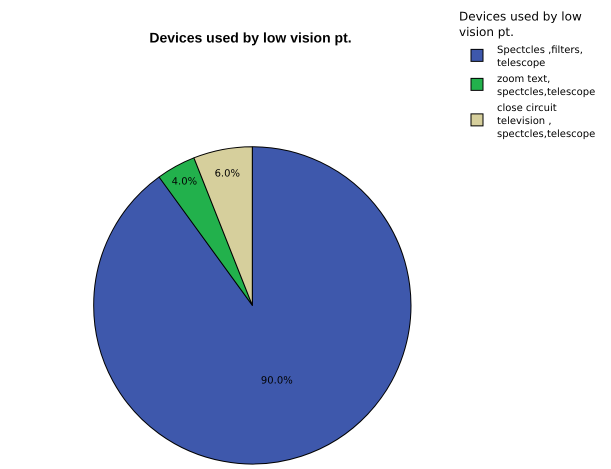 The image size is (611, 469). What do you see at coordinates (276, 380) in the screenshot?
I see `data-label: 90.0%` at bounding box center [276, 380].